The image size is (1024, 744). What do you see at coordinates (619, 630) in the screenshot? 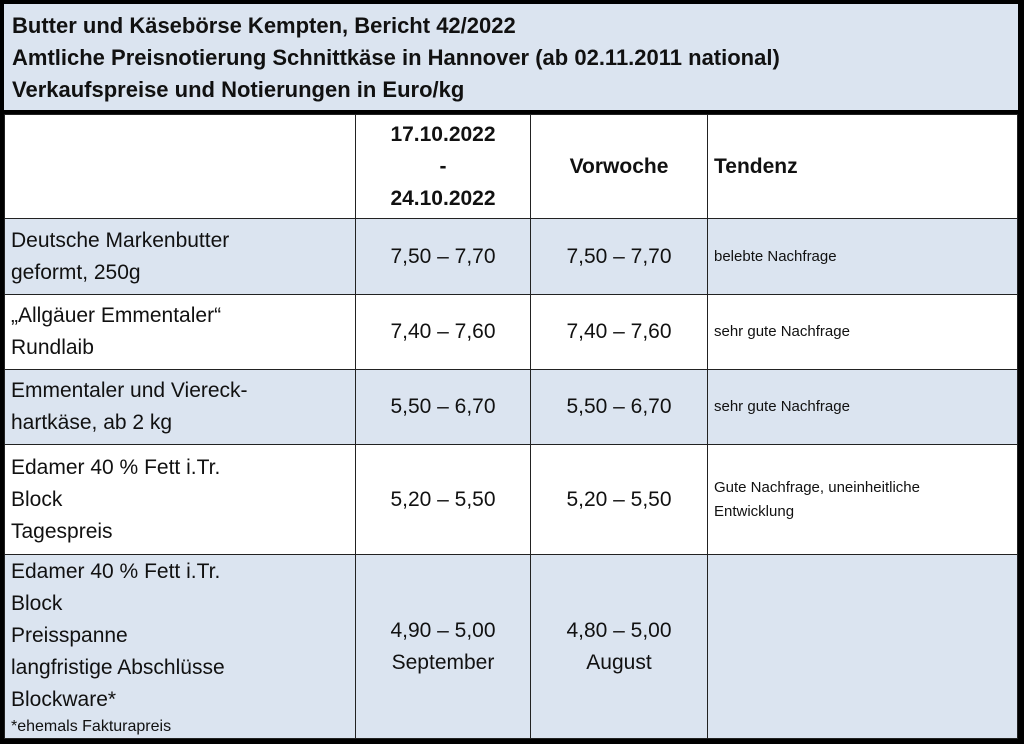
I see `price-range: 4,80 – 5,00` at bounding box center [619, 630].